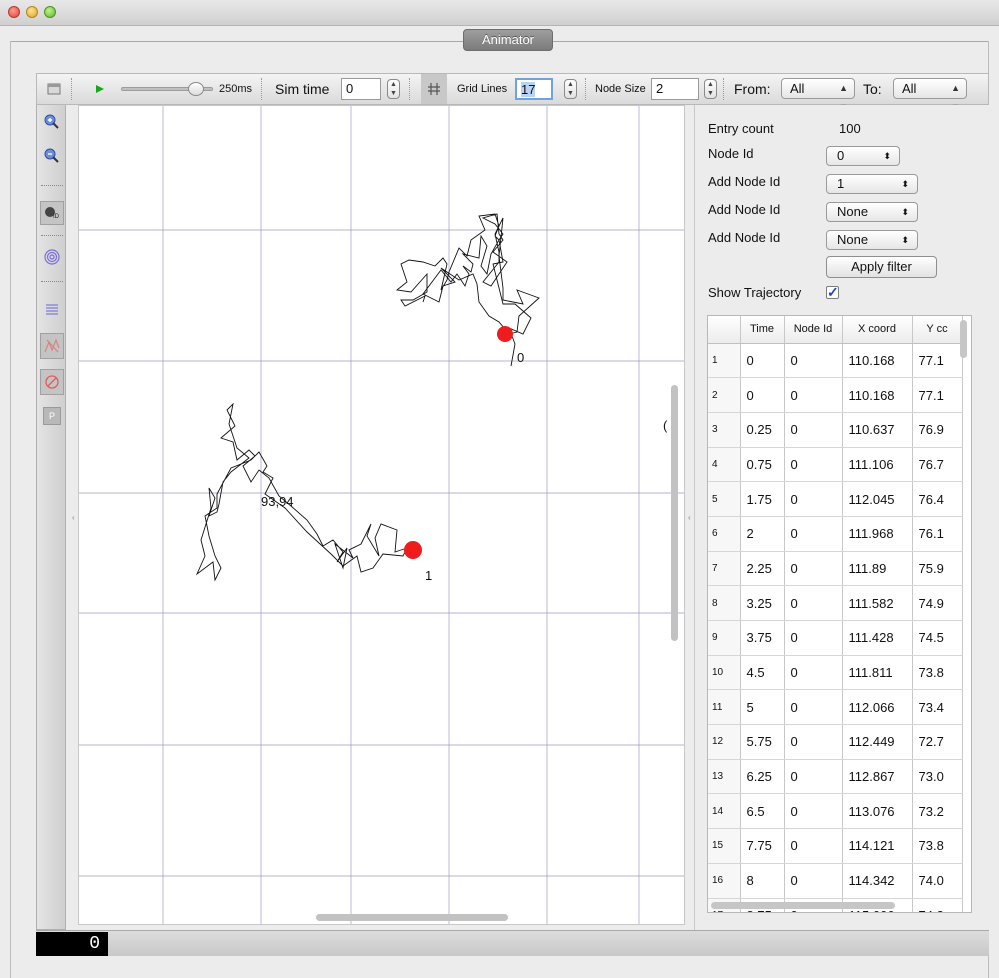 This screenshot has width=999, height=978. Describe the element at coordinates (863, 156) in the screenshot. I see `node-id-select: 0 ⬍` at that location.